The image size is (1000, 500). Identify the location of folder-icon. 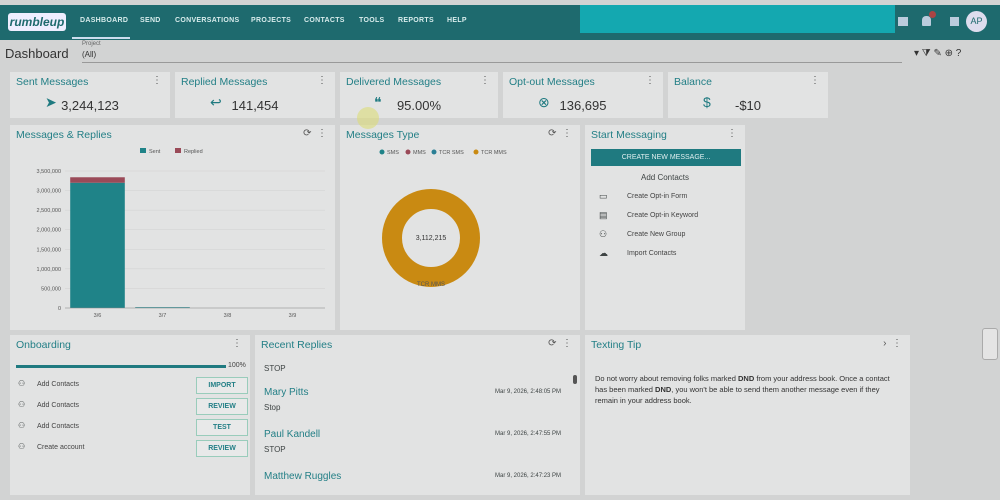
(903, 21).